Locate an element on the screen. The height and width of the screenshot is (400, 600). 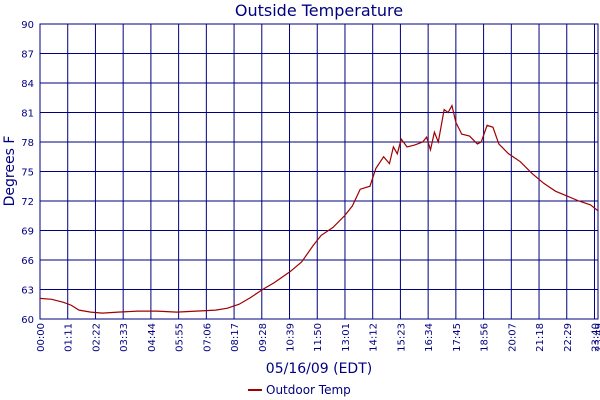
x-tick-label: 00:00 is located at coordinates (41, 337).